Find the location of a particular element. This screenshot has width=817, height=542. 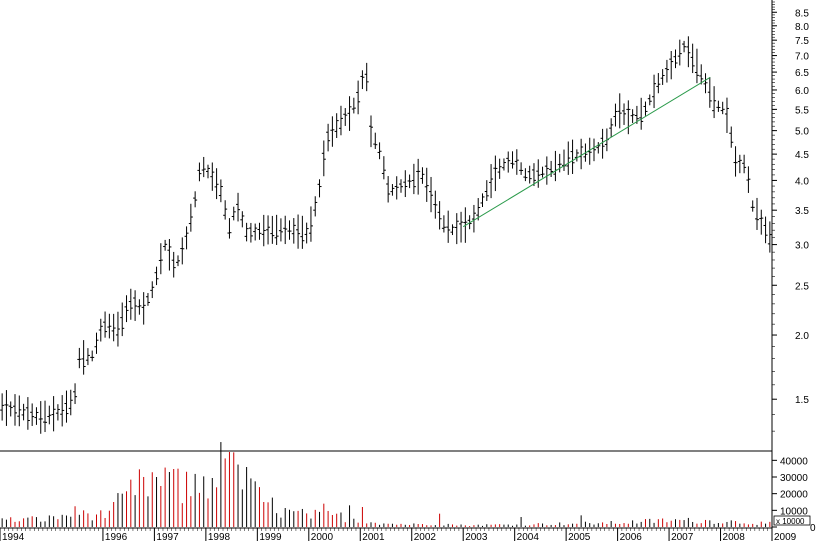

year-tick-label: 2001 is located at coordinates (373, 537).